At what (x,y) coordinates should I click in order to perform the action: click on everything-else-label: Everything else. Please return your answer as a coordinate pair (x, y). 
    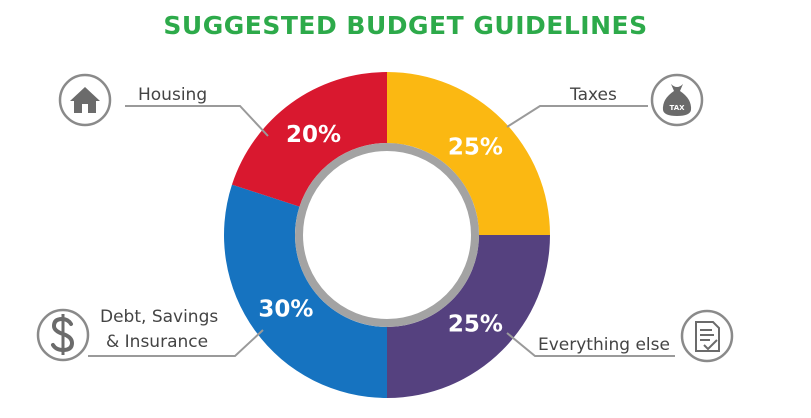
    Looking at the image, I should click on (604, 345).